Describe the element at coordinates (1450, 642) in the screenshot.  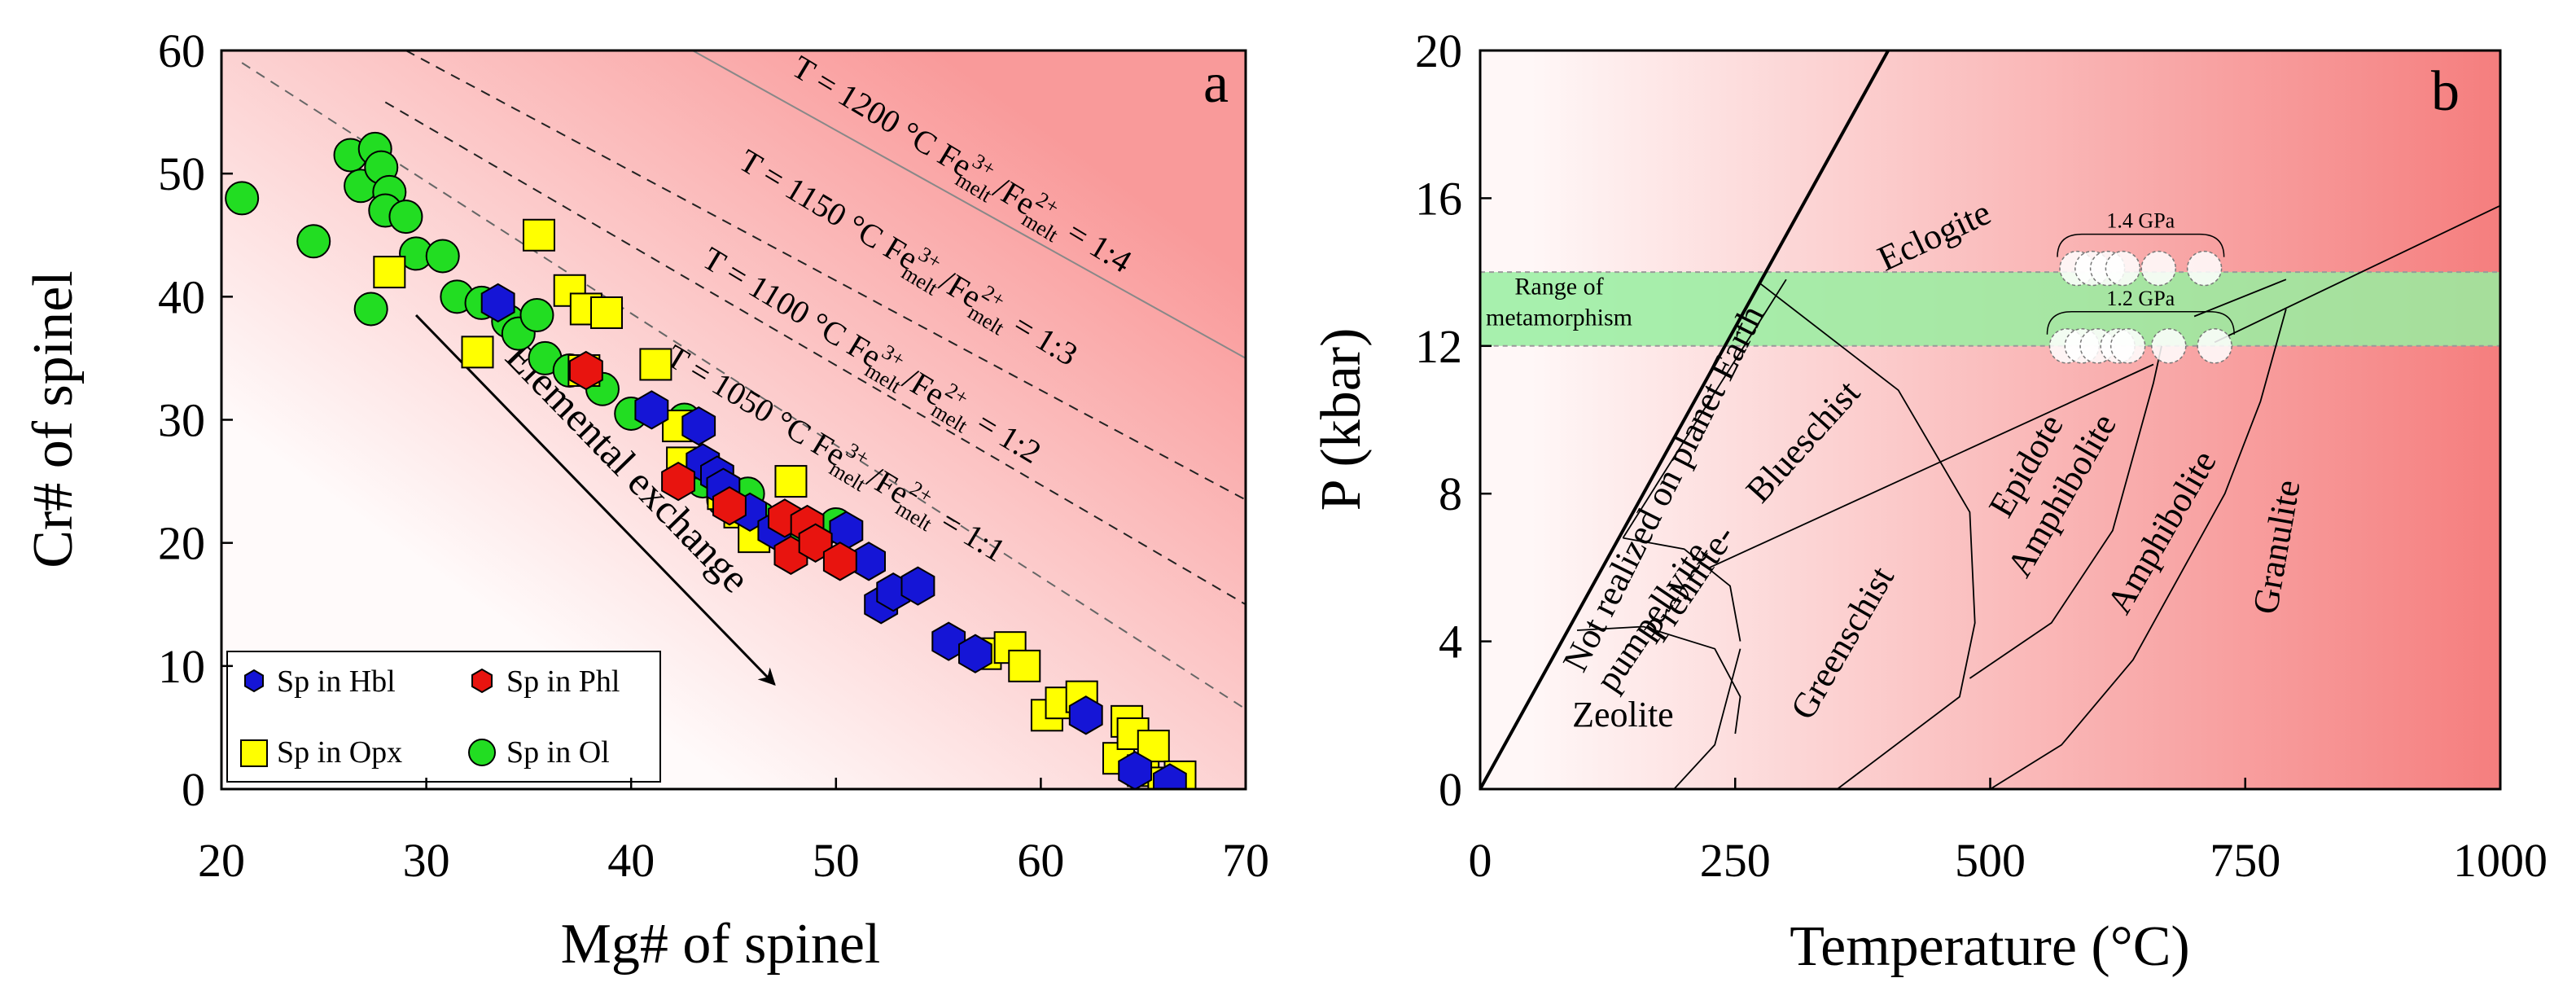
I see `y-tick-label-b: 4` at that location.